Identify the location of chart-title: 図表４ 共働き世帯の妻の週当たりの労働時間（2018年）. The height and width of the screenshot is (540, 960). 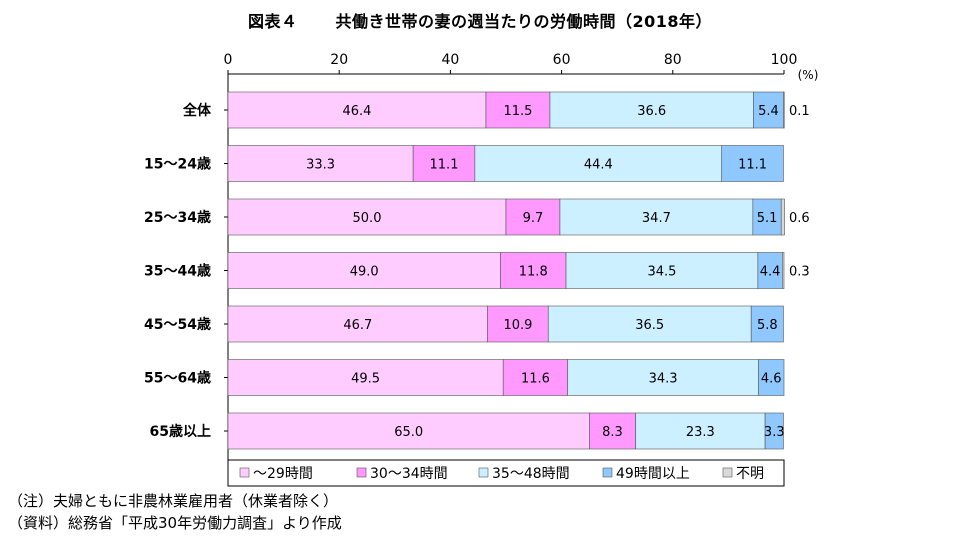
(480, 20).